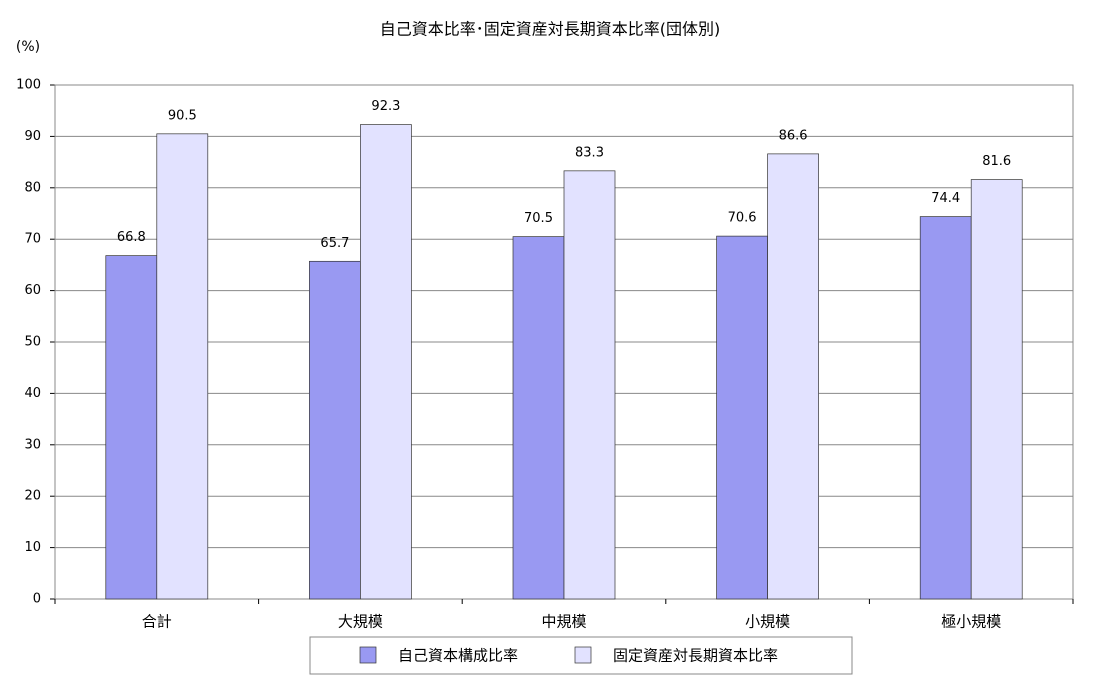  I want to click on legend-label: 固定資産対長期資本比率, so click(695, 656).